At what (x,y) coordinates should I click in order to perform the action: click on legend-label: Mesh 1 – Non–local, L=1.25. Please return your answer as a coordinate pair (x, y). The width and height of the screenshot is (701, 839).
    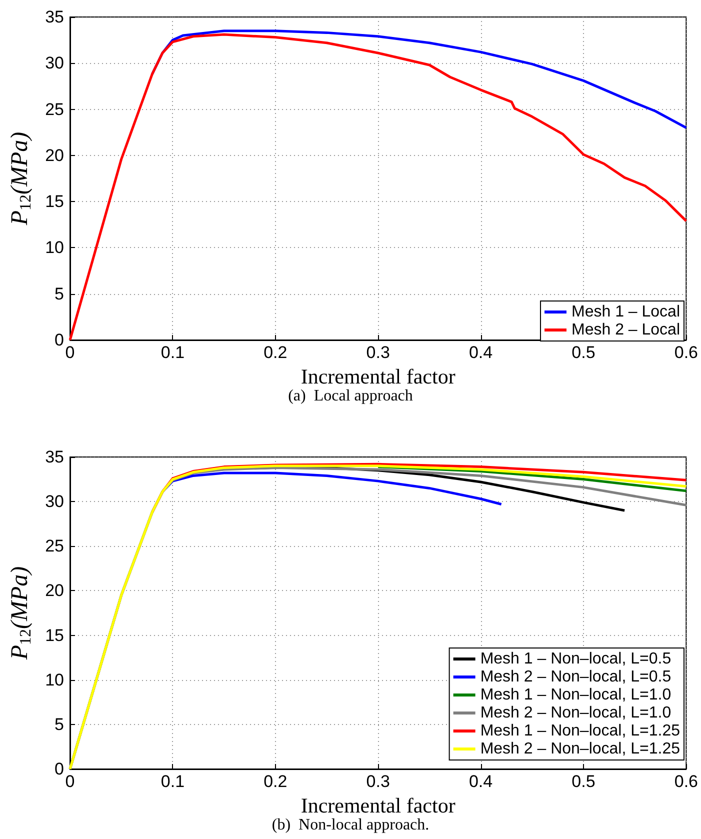
    Looking at the image, I should click on (580, 731).